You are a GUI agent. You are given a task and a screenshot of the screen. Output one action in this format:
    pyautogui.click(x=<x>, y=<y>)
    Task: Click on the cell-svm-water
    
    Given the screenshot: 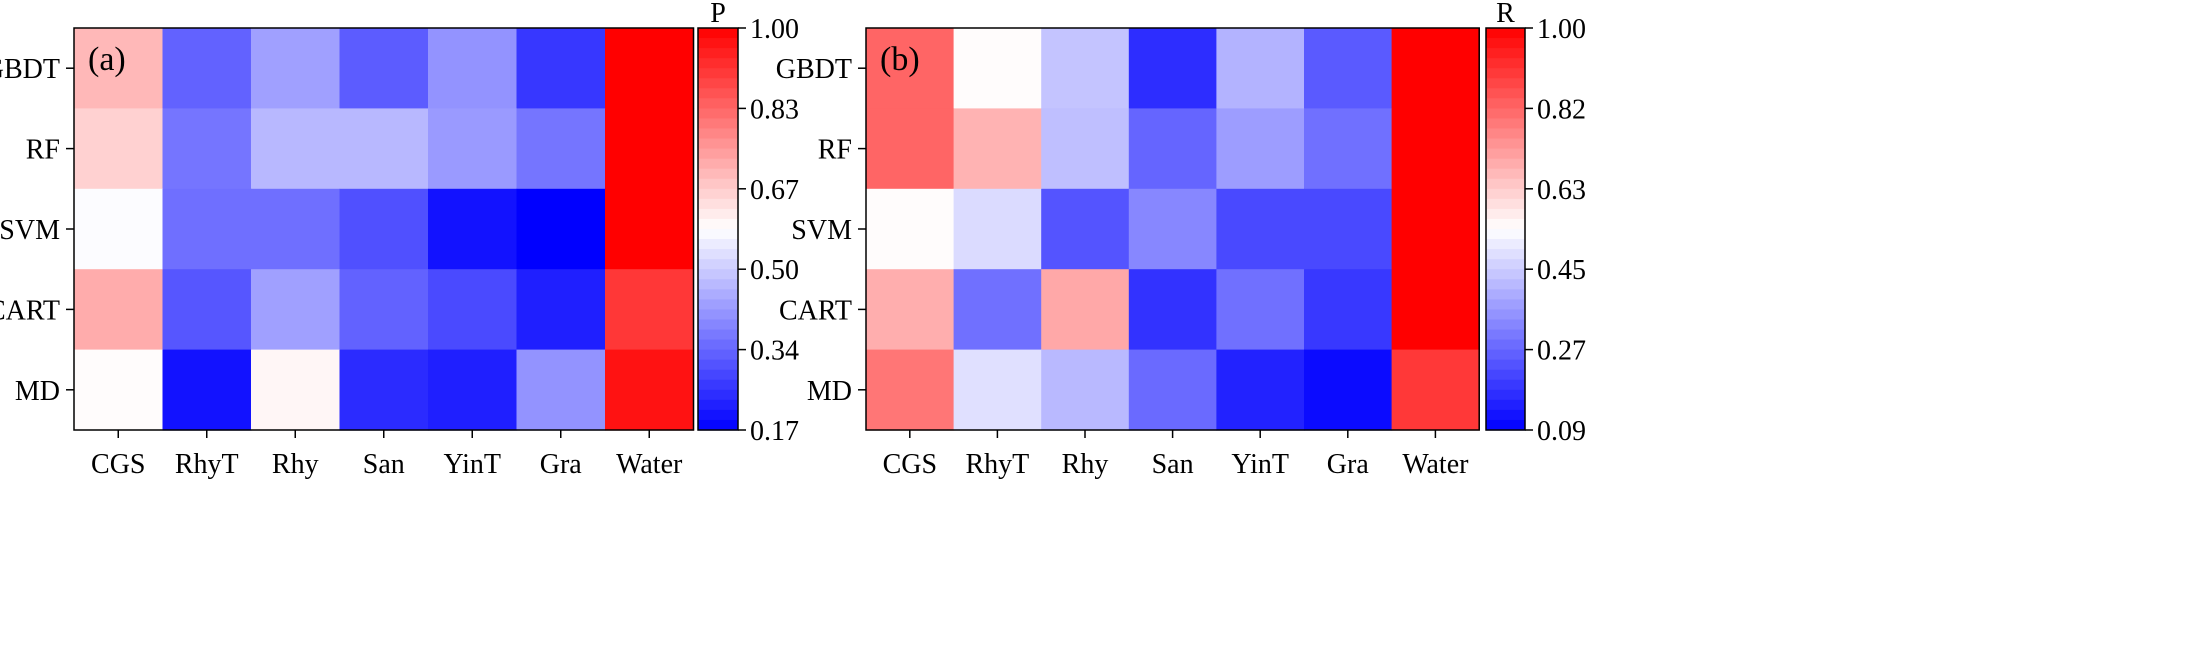 What is the action you would take?
    pyautogui.click(x=1435, y=229)
    